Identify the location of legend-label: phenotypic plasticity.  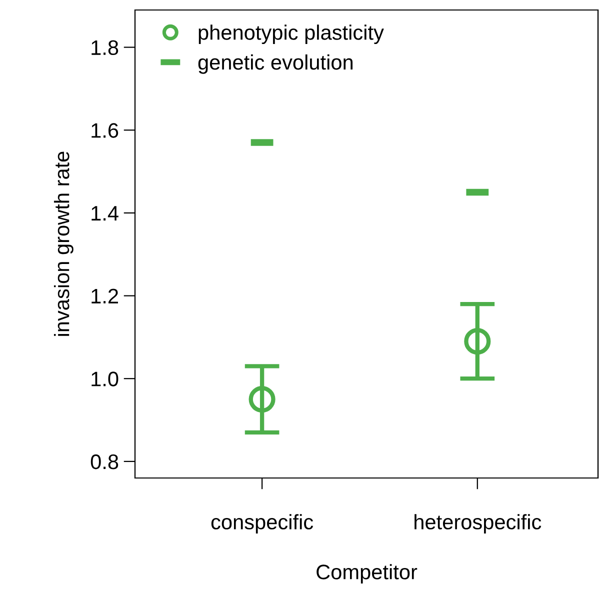
(291, 34).